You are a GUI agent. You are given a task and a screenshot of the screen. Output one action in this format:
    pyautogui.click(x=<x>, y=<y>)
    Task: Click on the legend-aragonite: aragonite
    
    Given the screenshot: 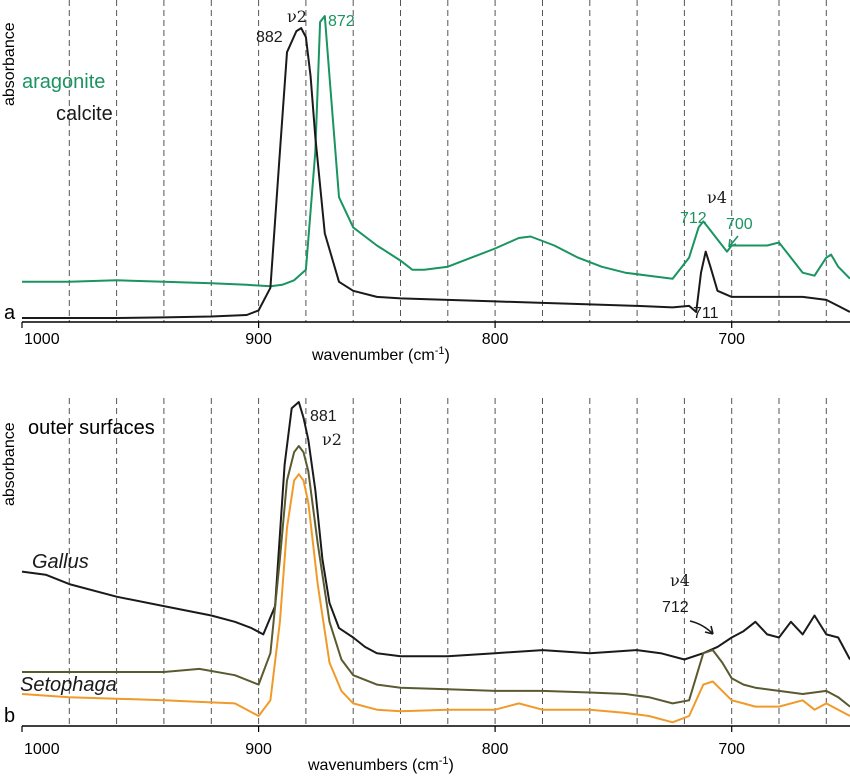 What is the action you would take?
    pyautogui.click(x=63, y=82)
    